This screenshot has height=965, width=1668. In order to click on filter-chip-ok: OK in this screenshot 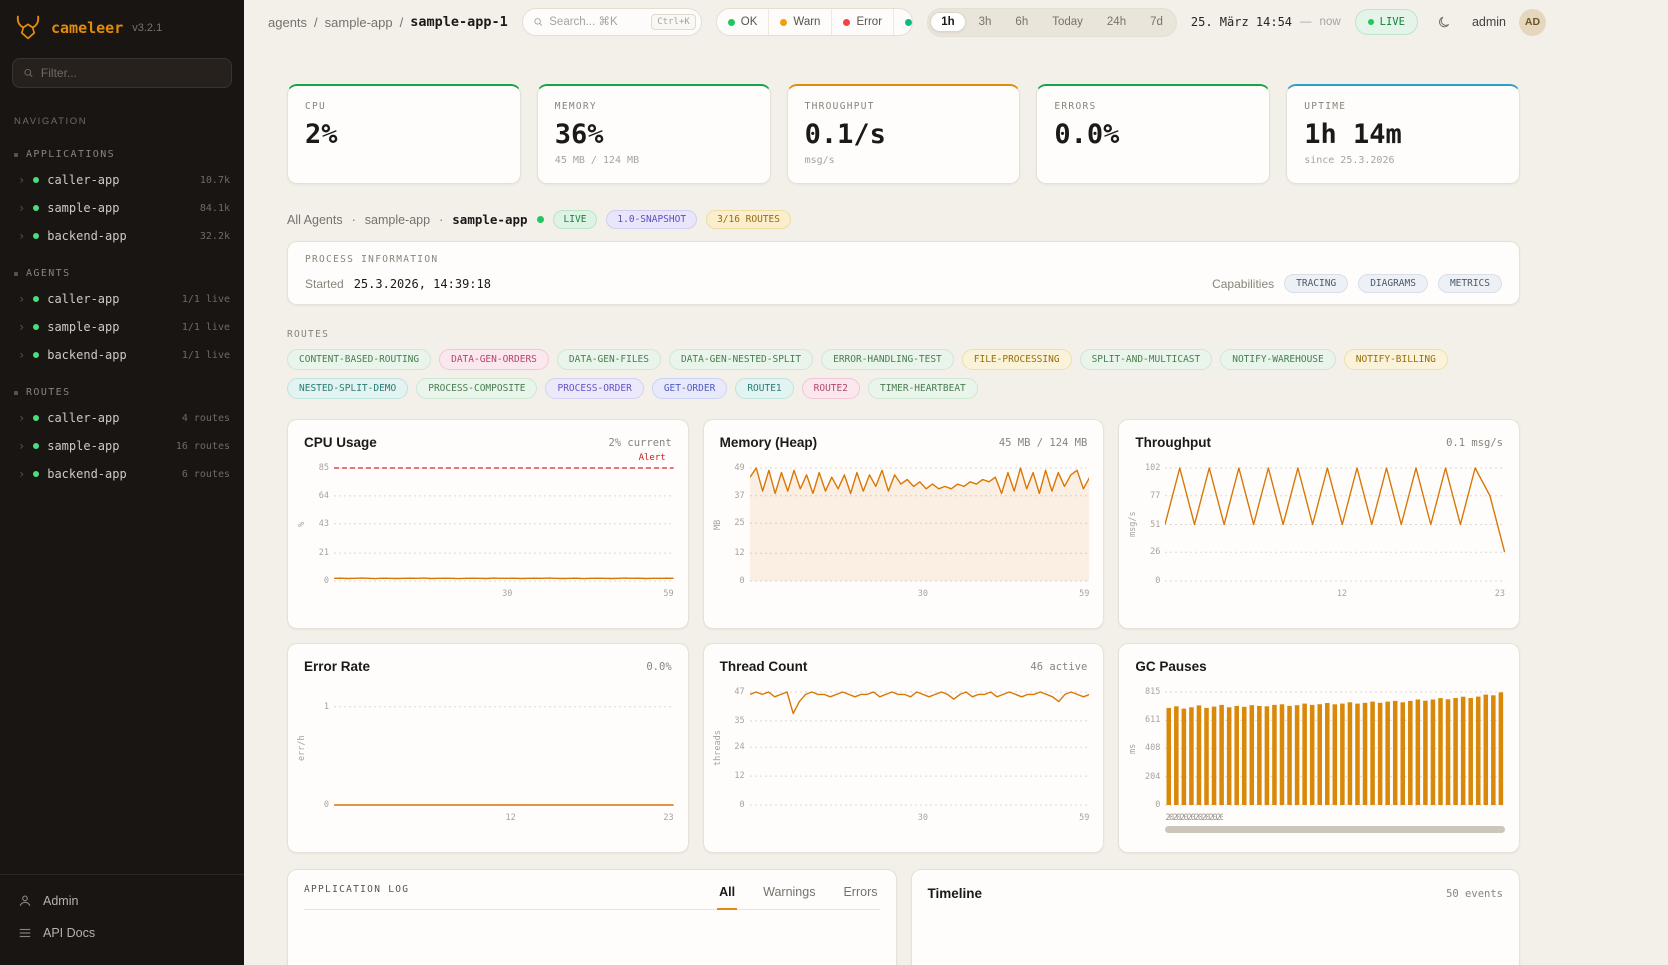, I will do `click(743, 22)`.